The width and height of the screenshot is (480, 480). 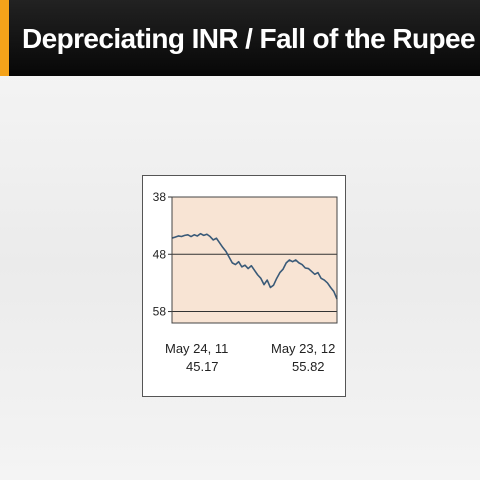 I want to click on y-axis-ticks: 38 48 58, so click(x=162, y=254).